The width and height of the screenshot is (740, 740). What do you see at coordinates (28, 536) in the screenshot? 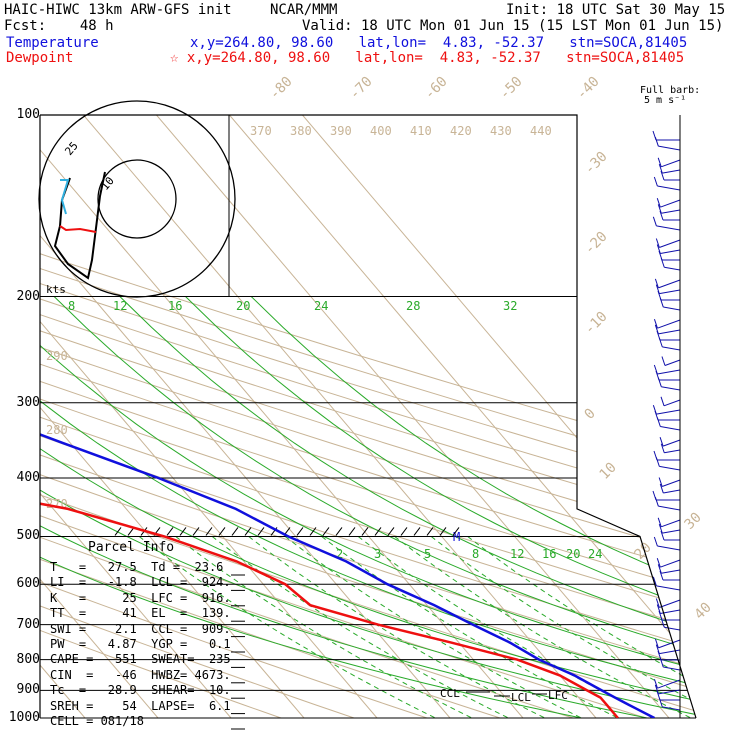
I see `pressure-label: 500` at bounding box center [28, 536].